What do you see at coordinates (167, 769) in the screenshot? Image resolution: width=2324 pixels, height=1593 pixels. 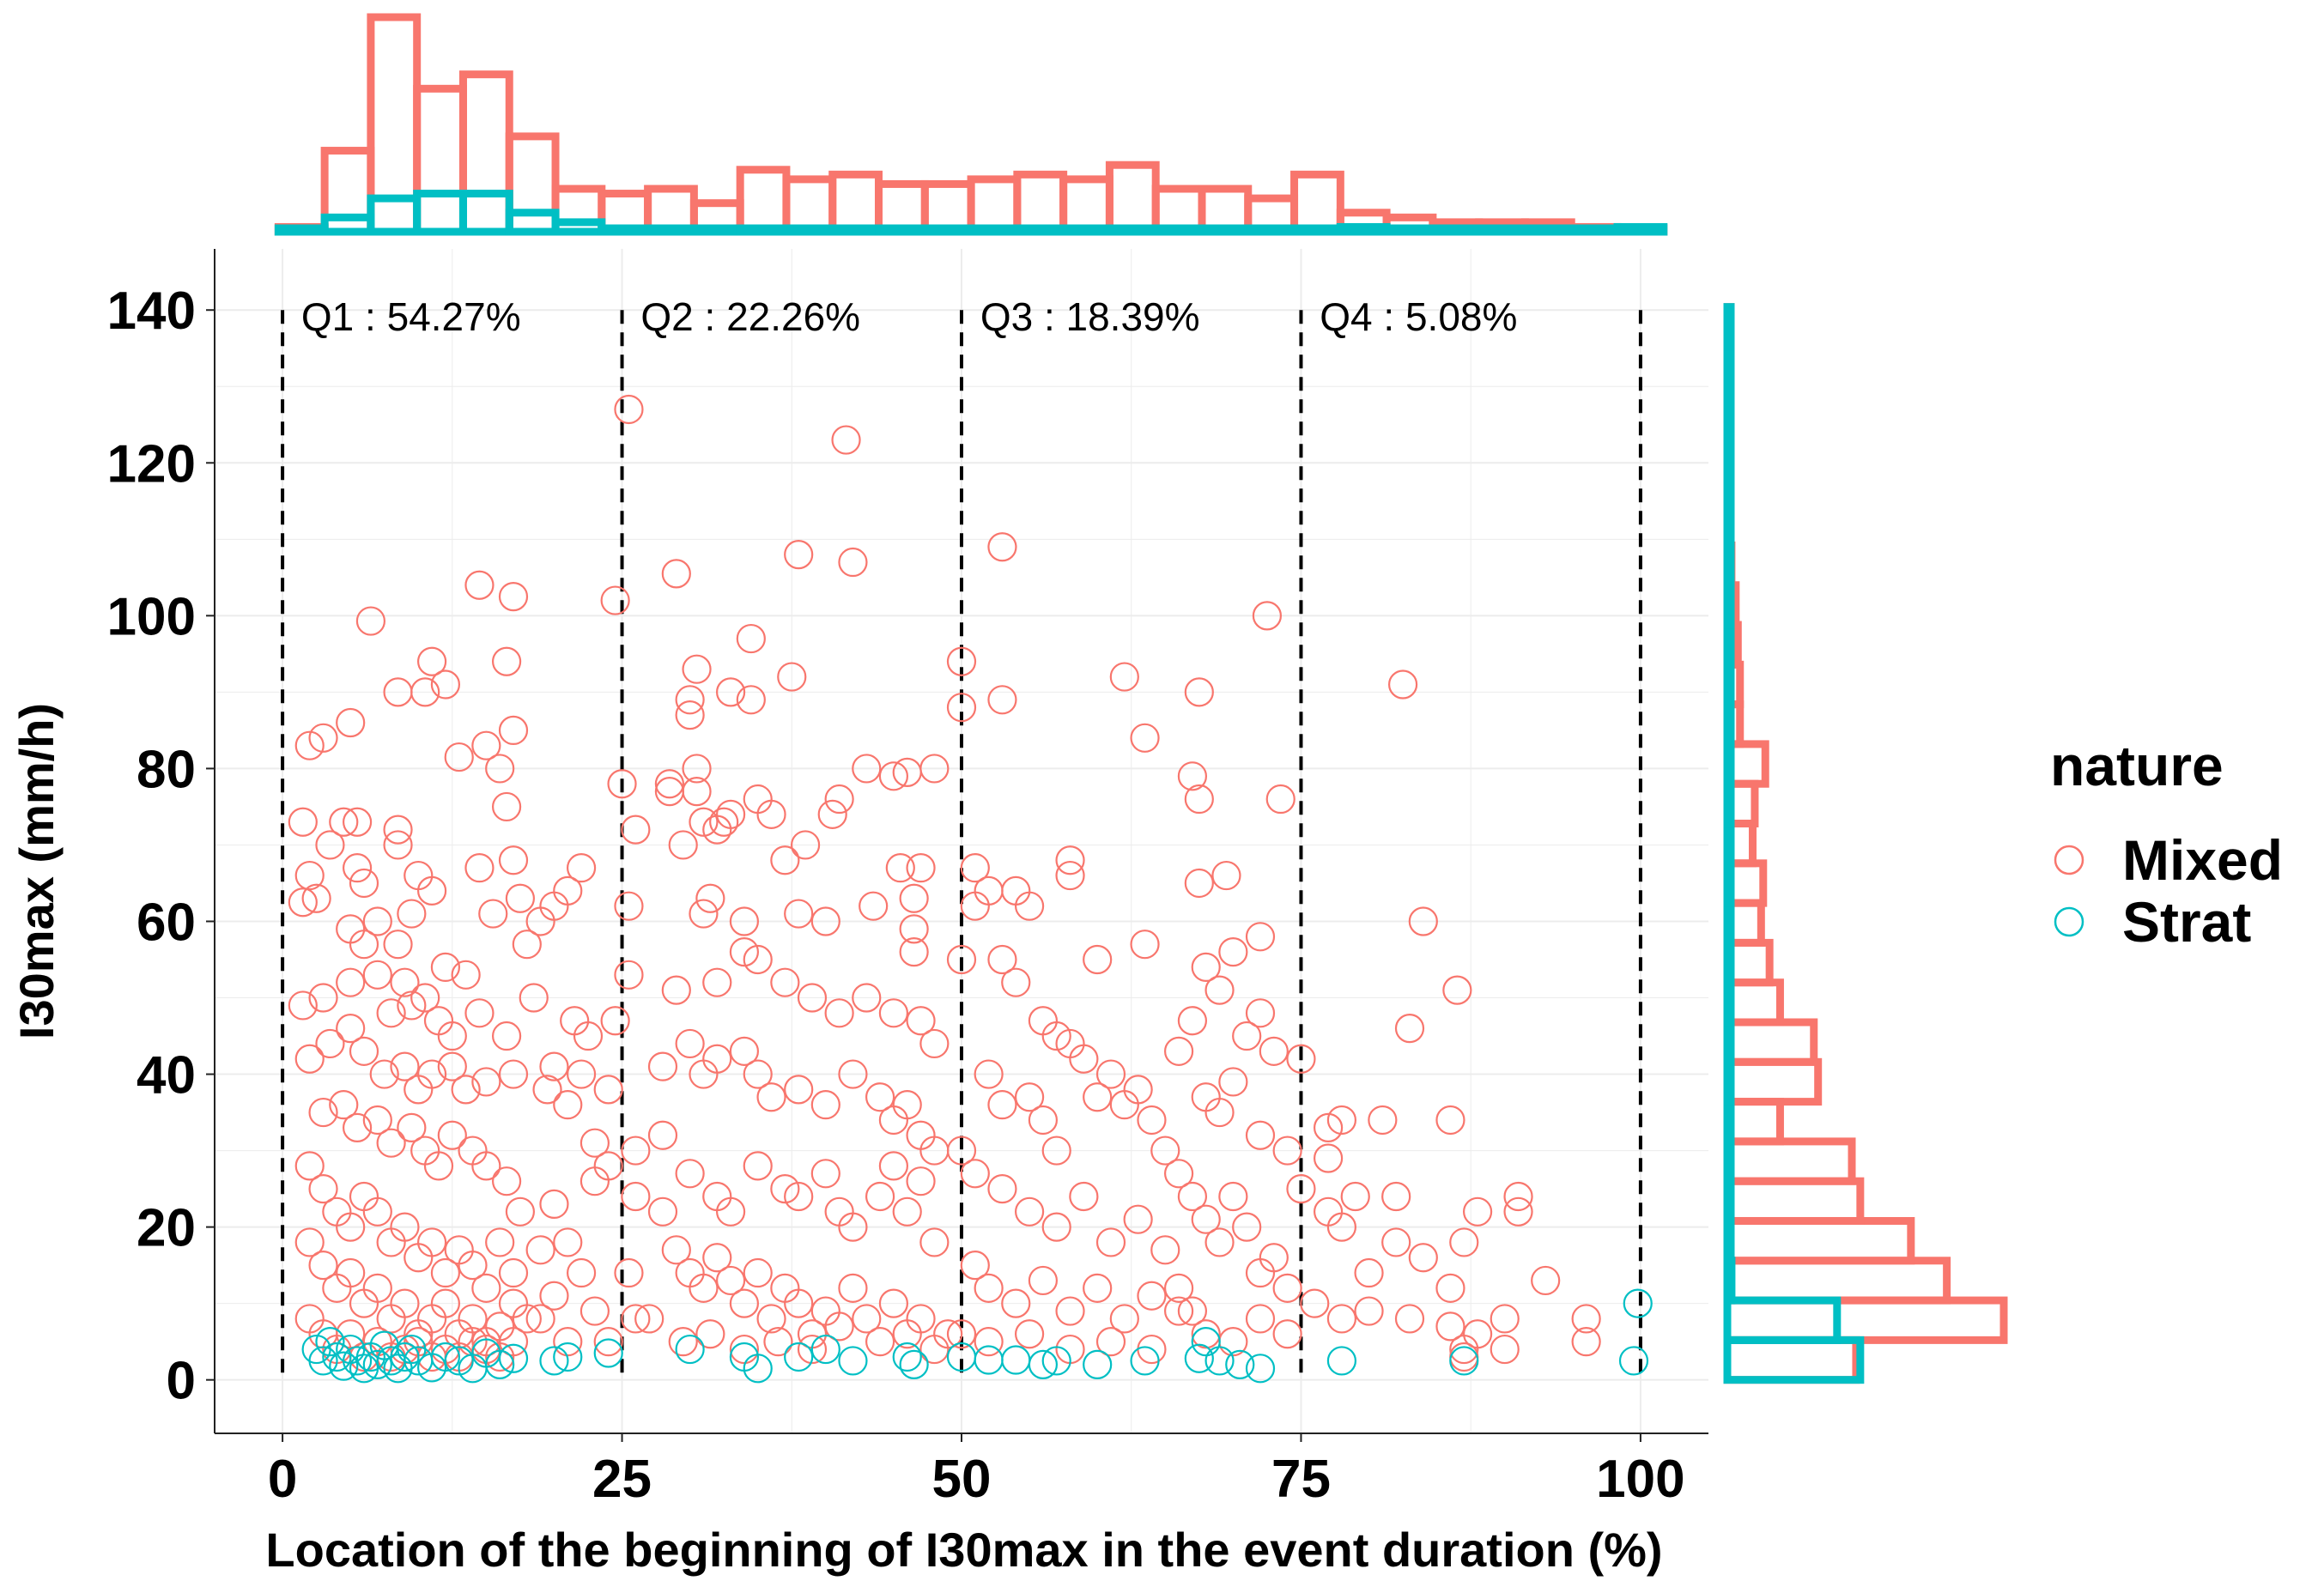 I see `y-tick-label-80: 80` at bounding box center [167, 769].